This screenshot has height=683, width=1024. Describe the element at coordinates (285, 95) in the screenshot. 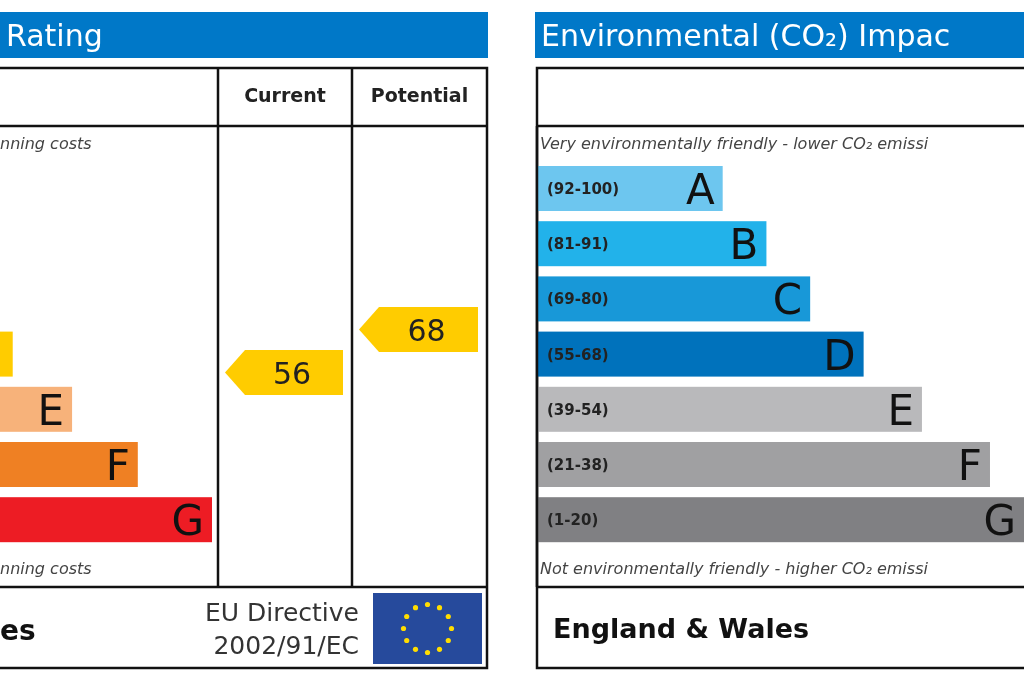

I see `category-label: Current` at that location.